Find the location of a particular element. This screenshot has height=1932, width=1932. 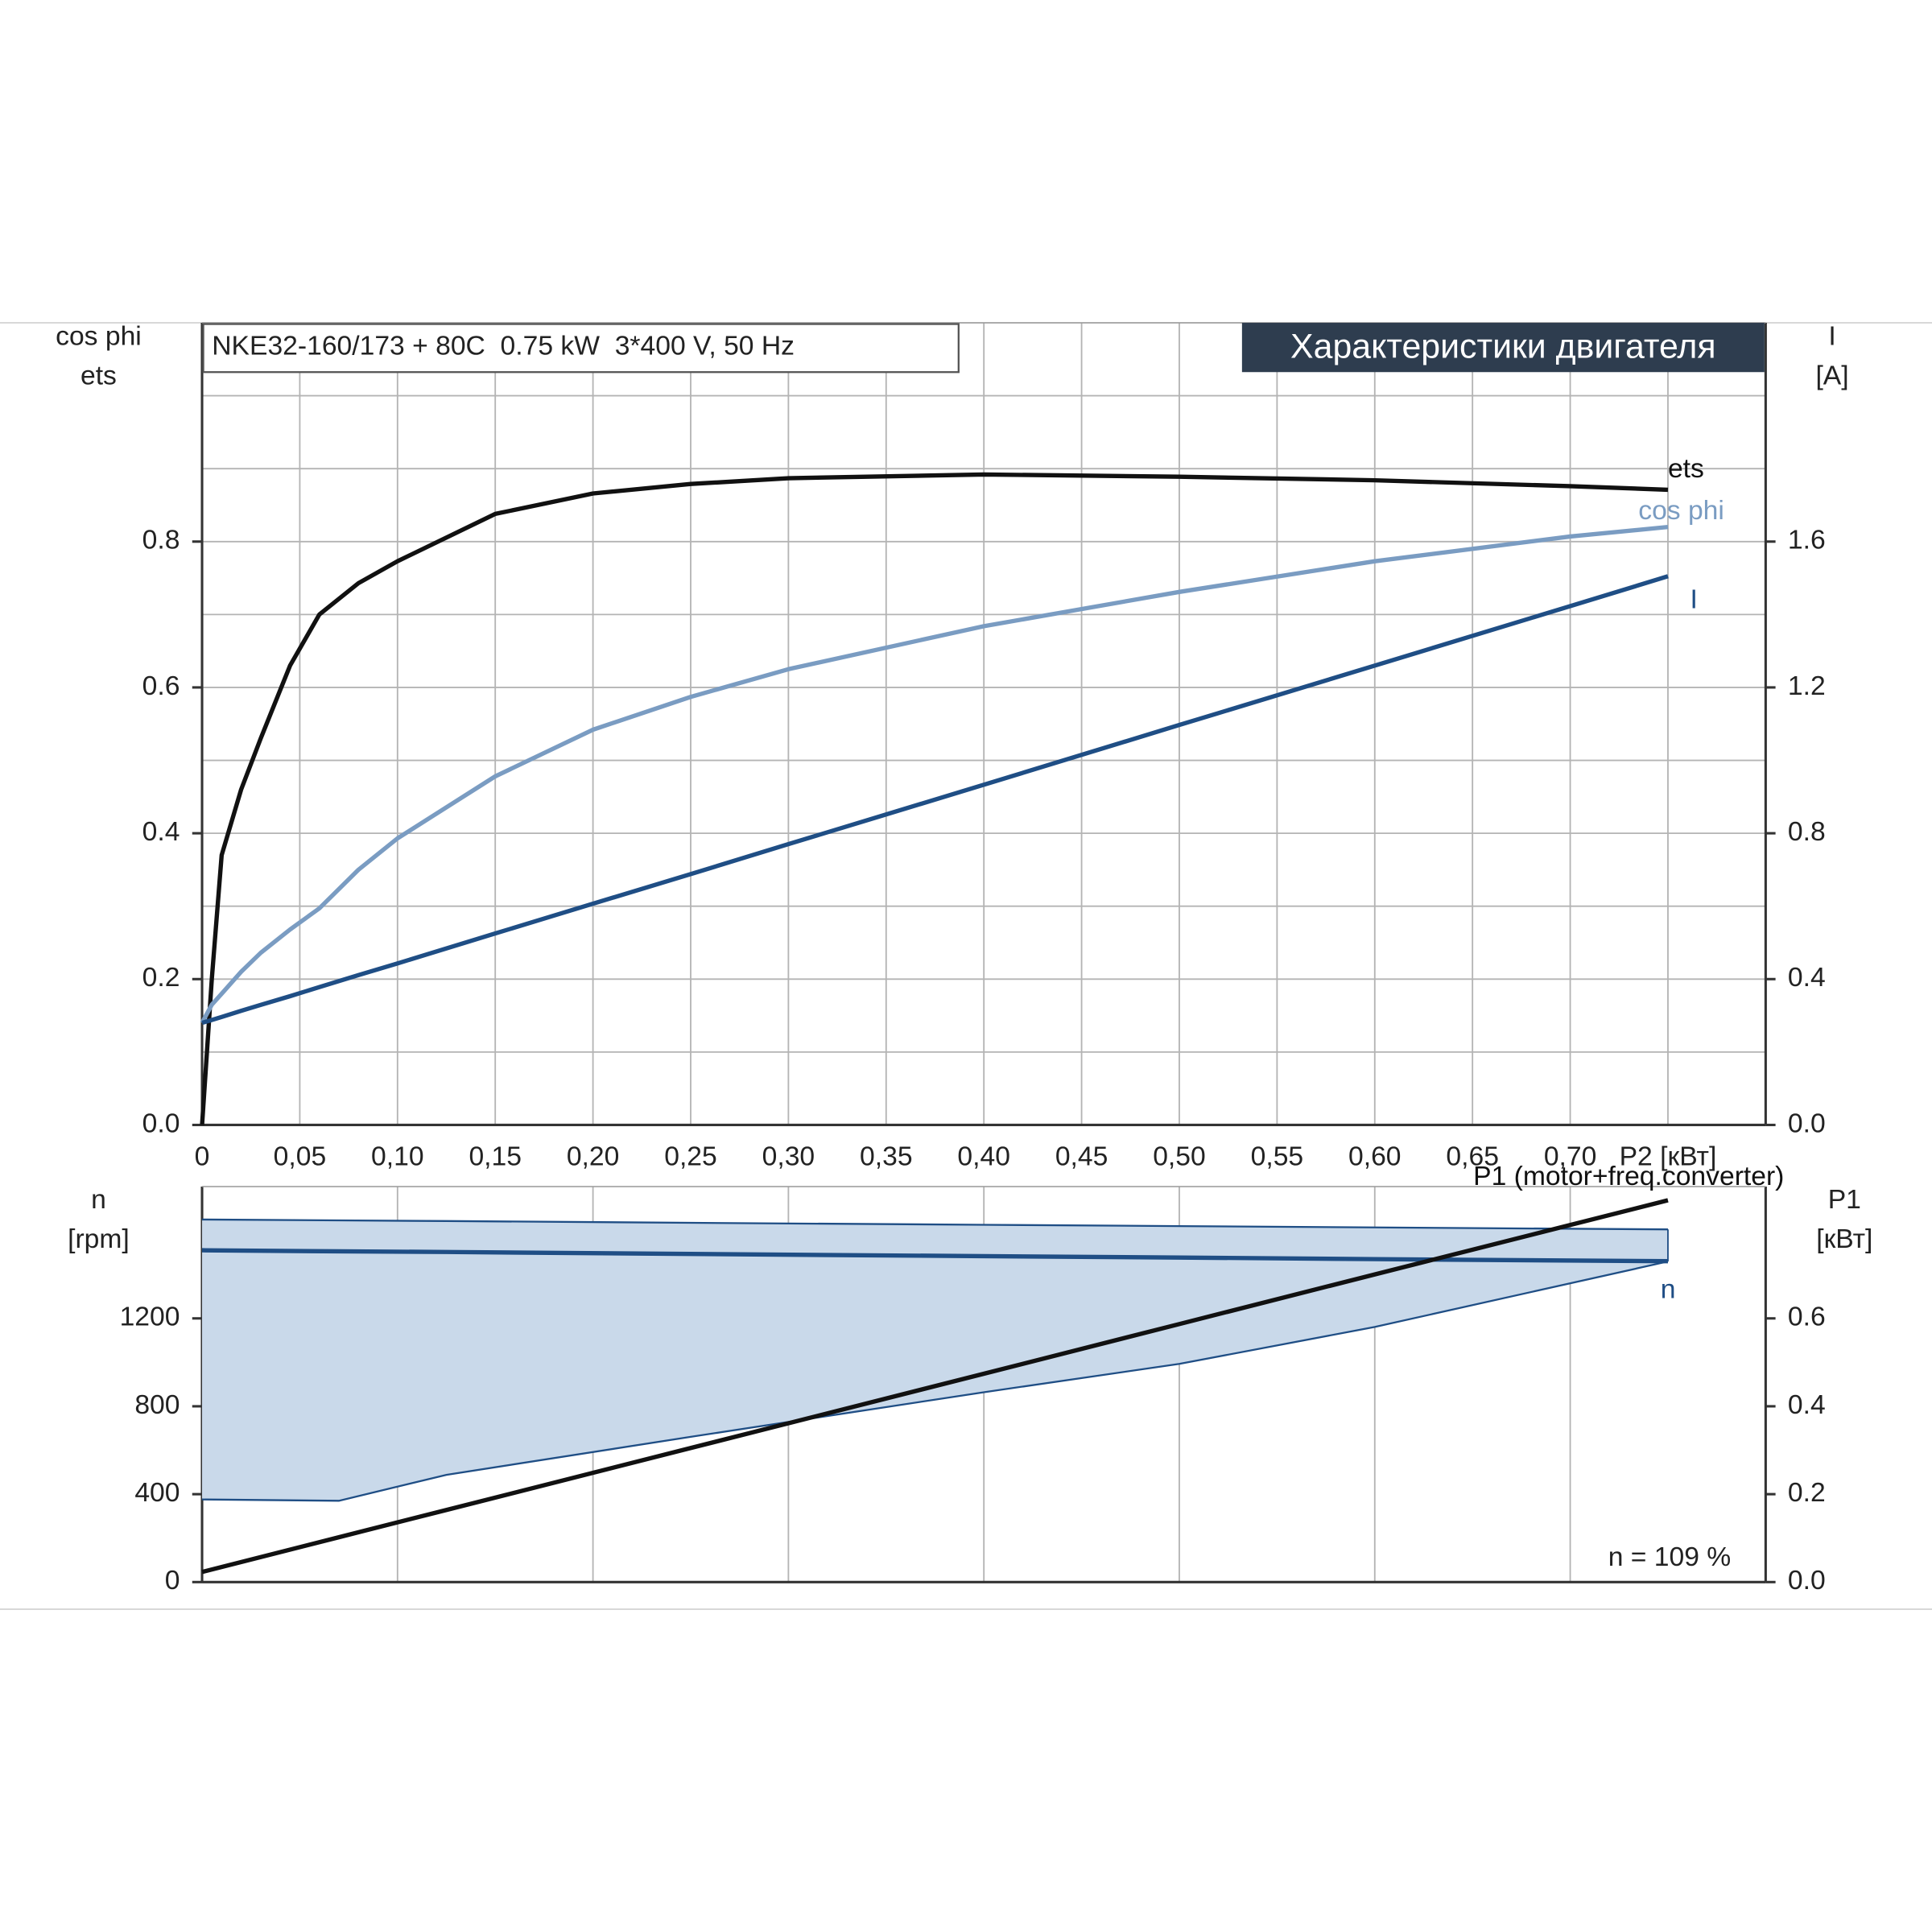

y-axis-label: n is located at coordinates (98, 1200).